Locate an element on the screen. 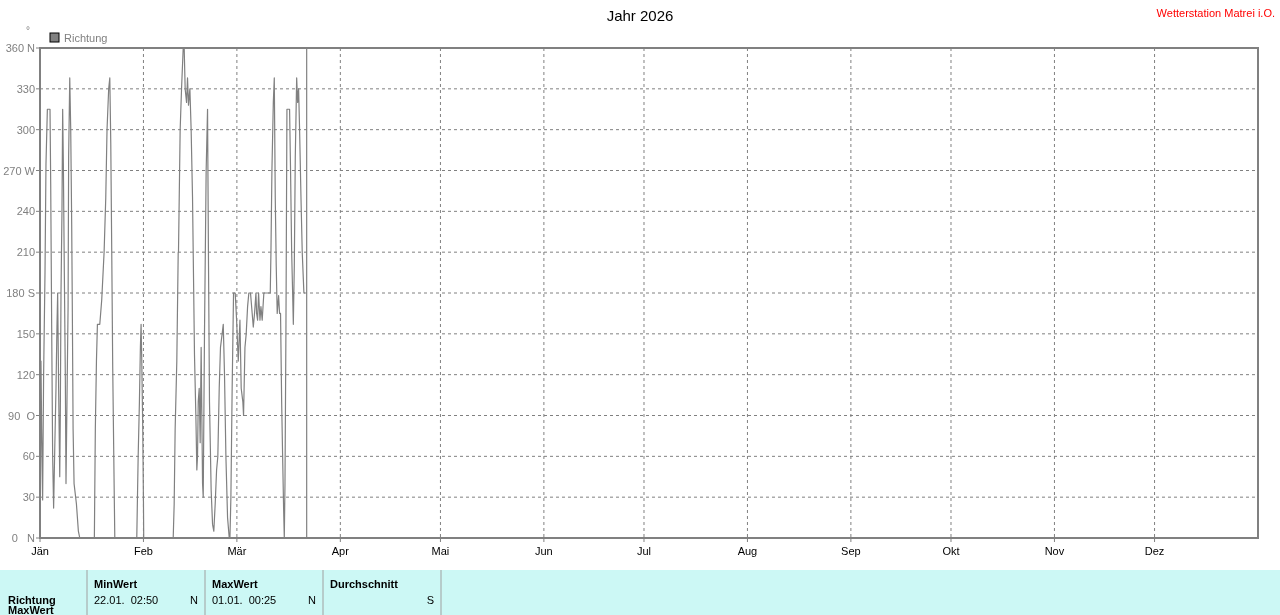 The height and width of the screenshot is (615, 1280). y-tick-label: 150 is located at coordinates (25, 333).